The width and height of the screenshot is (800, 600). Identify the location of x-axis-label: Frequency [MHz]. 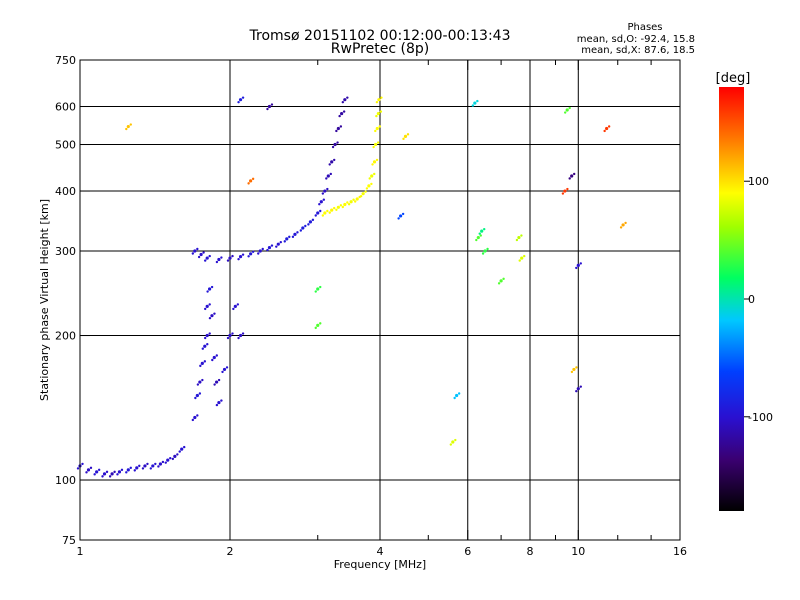
(380, 564).